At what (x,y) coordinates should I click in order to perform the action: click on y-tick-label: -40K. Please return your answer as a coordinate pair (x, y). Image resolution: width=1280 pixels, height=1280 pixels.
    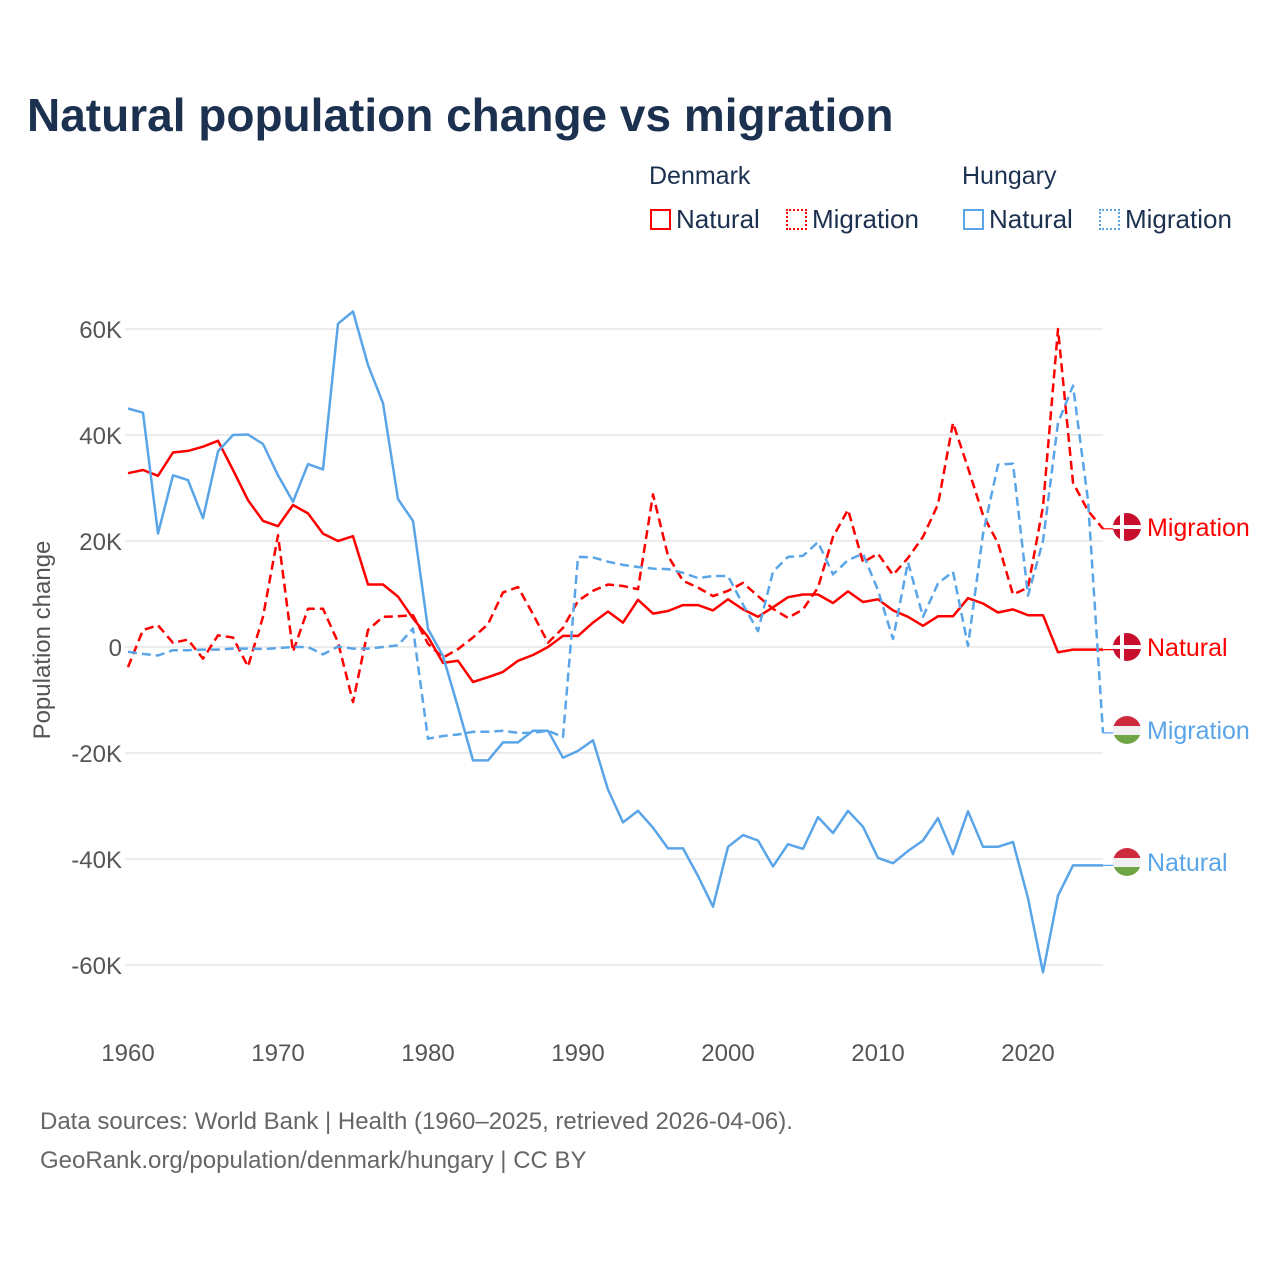
    Looking at the image, I should click on (96, 860).